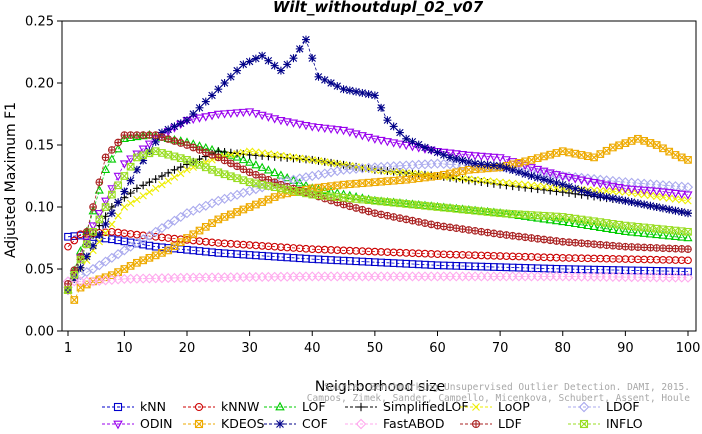  I want to click on legend-label: ODIN, so click(156, 423).